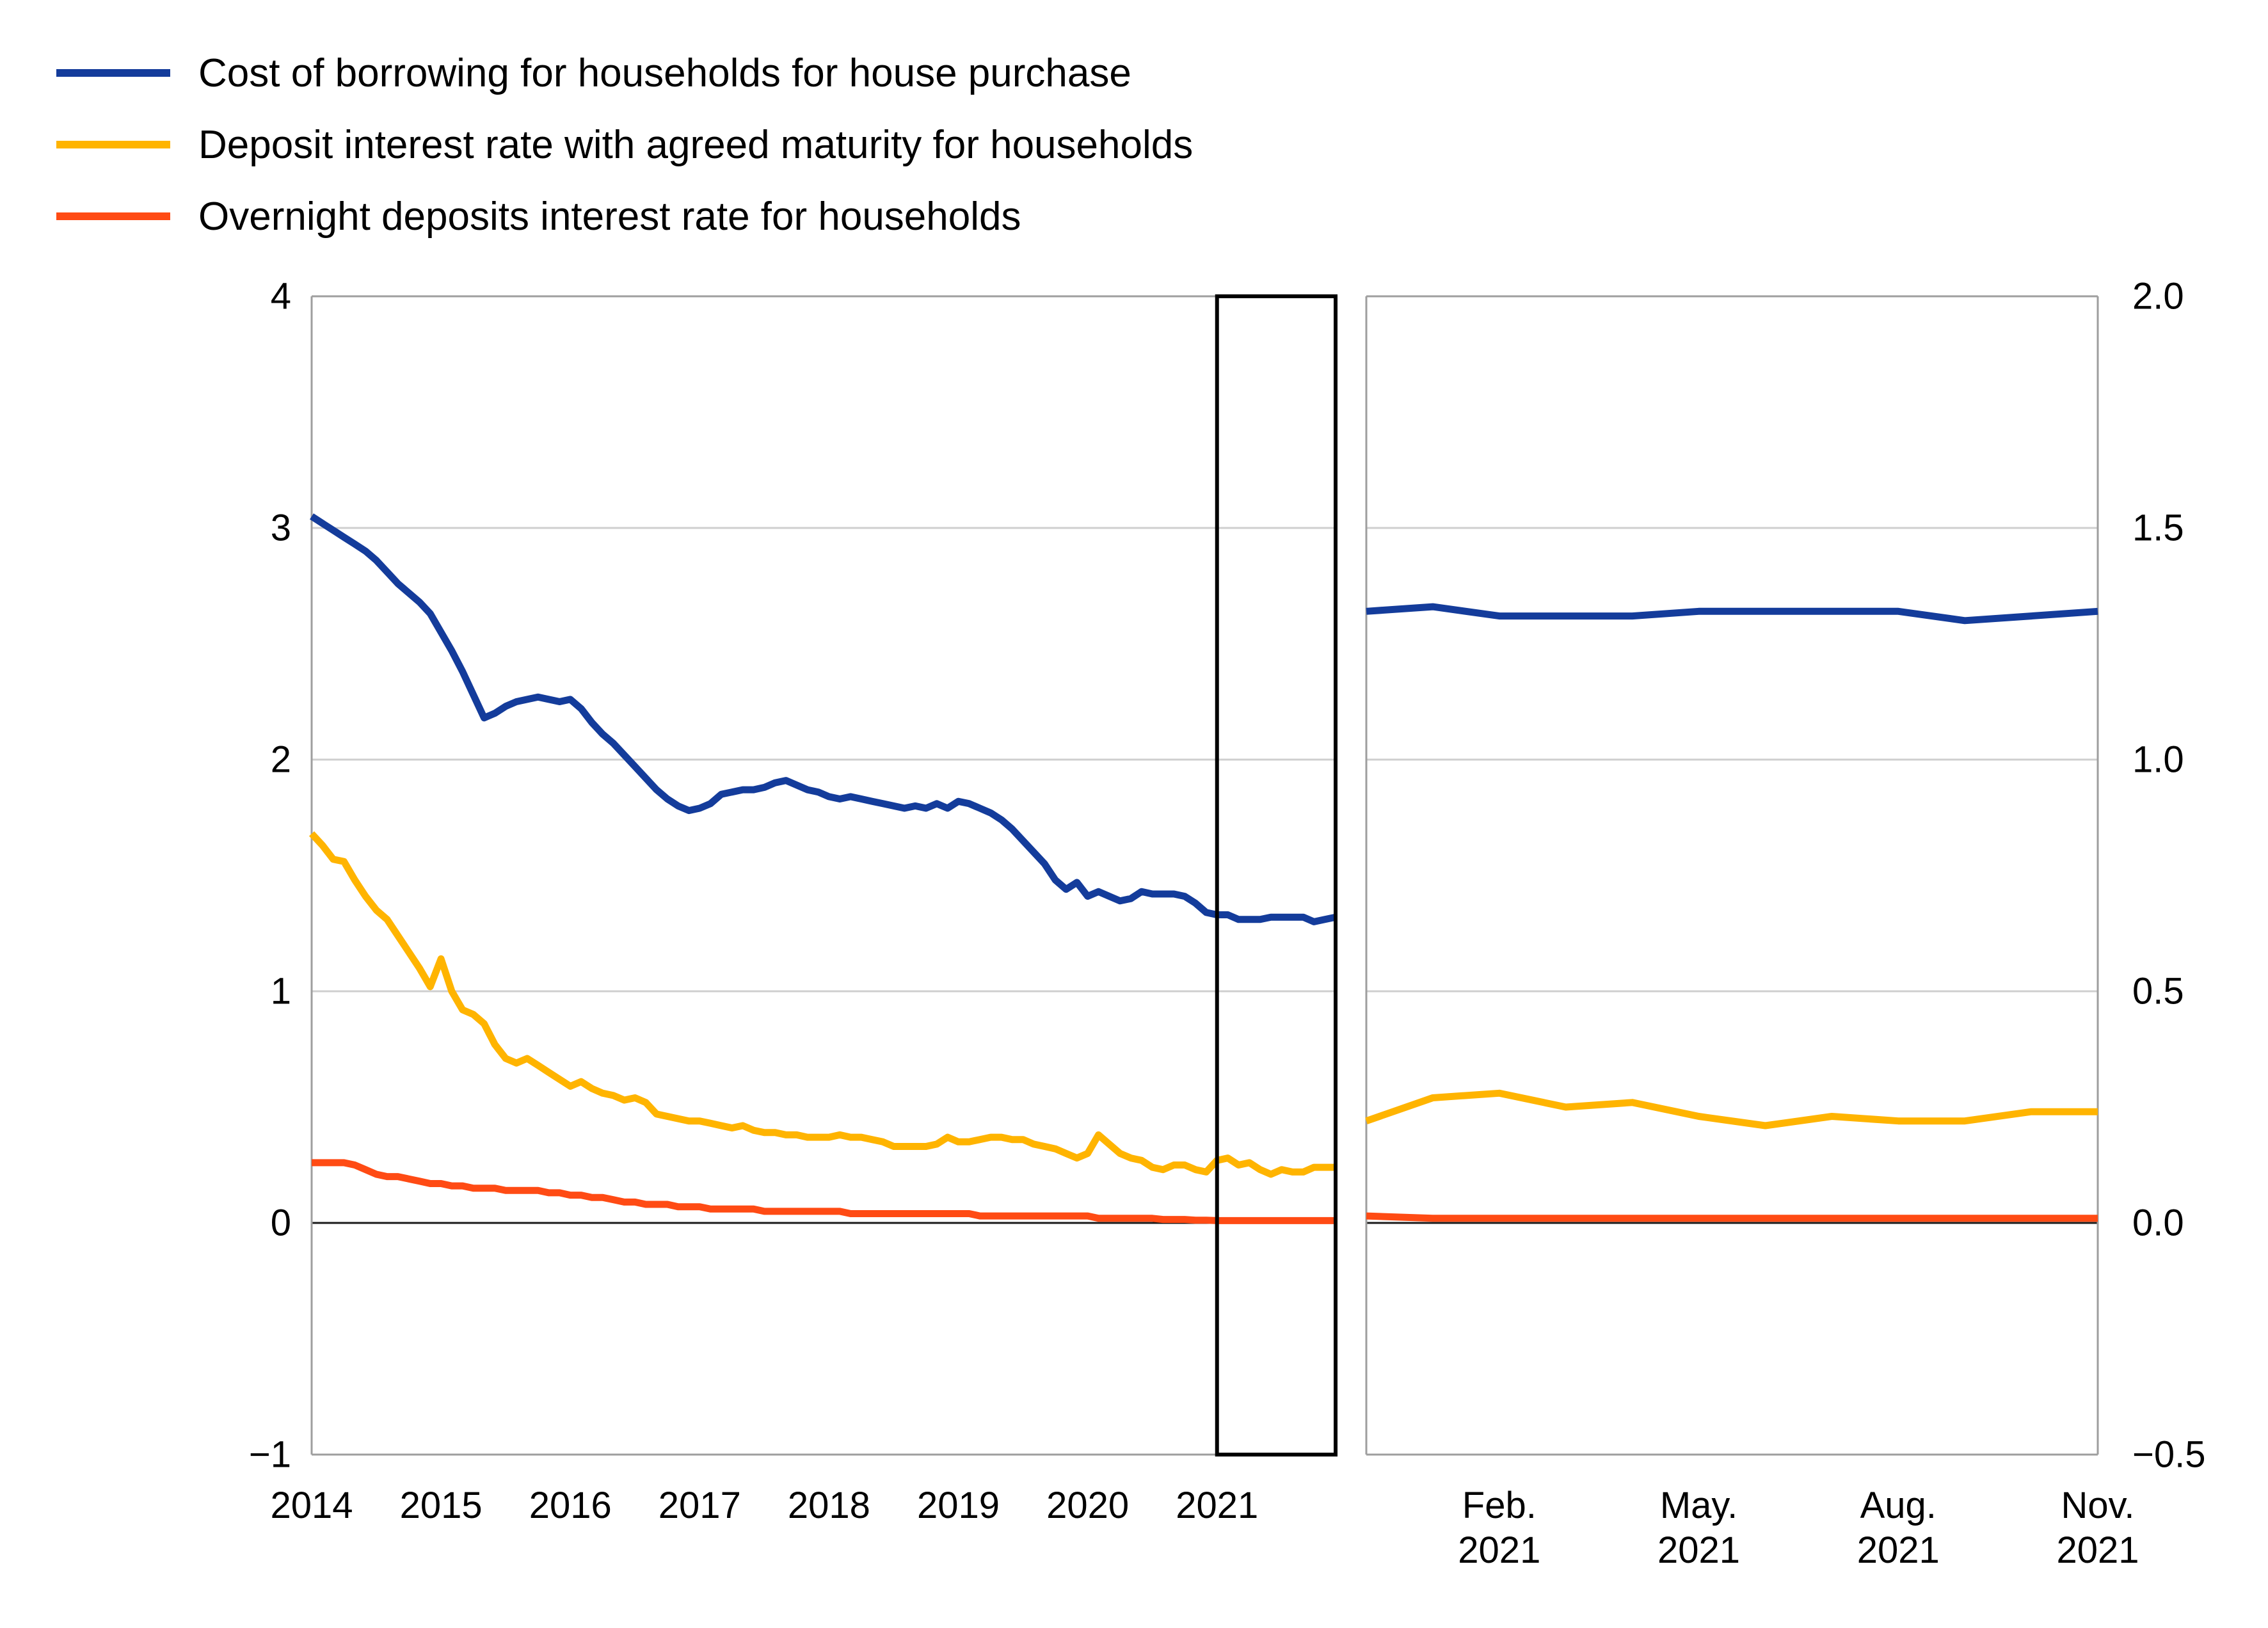 The image size is (2268, 1628). I want to click on y-tick-label-left-0: 0, so click(281, 1223).